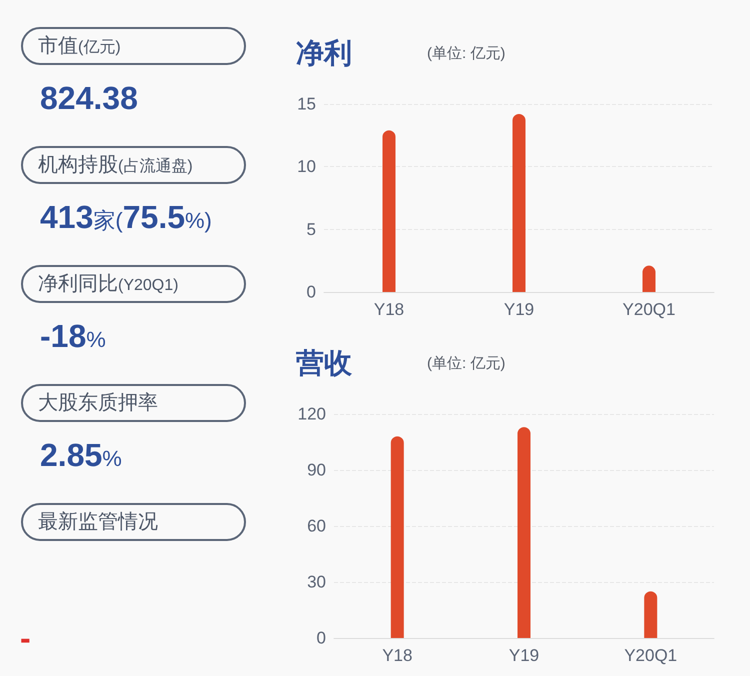 This screenshot has height=676, width=750. What do you see at coordinates (316, 470) in the screenshot?
I see `y-tick-label: 90` at bounding box center [316, 470].